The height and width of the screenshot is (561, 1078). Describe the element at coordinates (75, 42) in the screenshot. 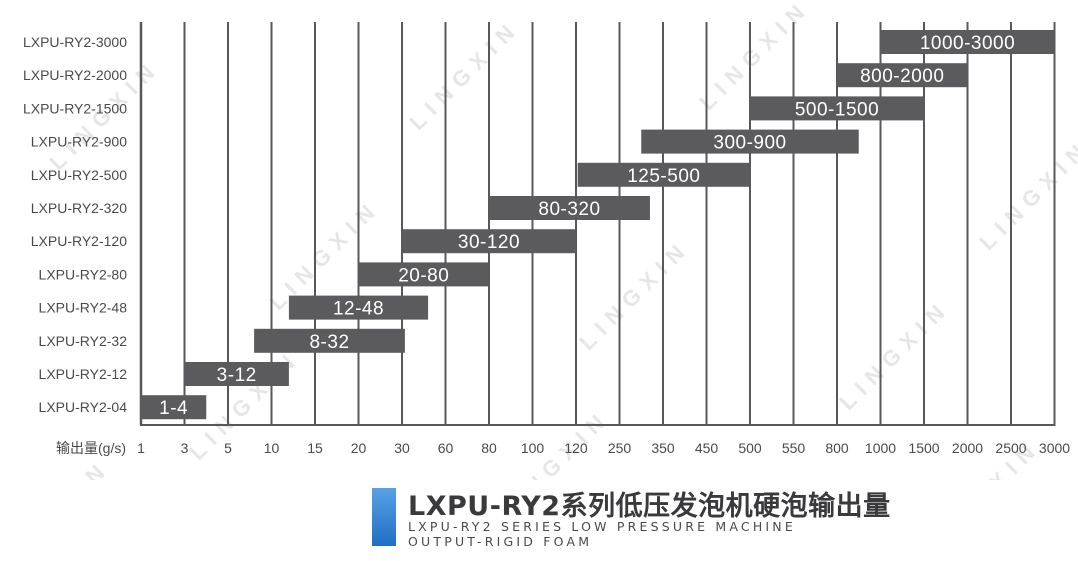

I see `category-label: LXPU-RY2-3000` at that location.